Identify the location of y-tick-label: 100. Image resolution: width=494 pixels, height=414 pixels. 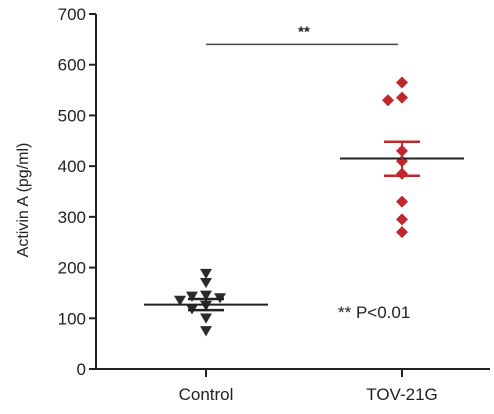
(72, 318).